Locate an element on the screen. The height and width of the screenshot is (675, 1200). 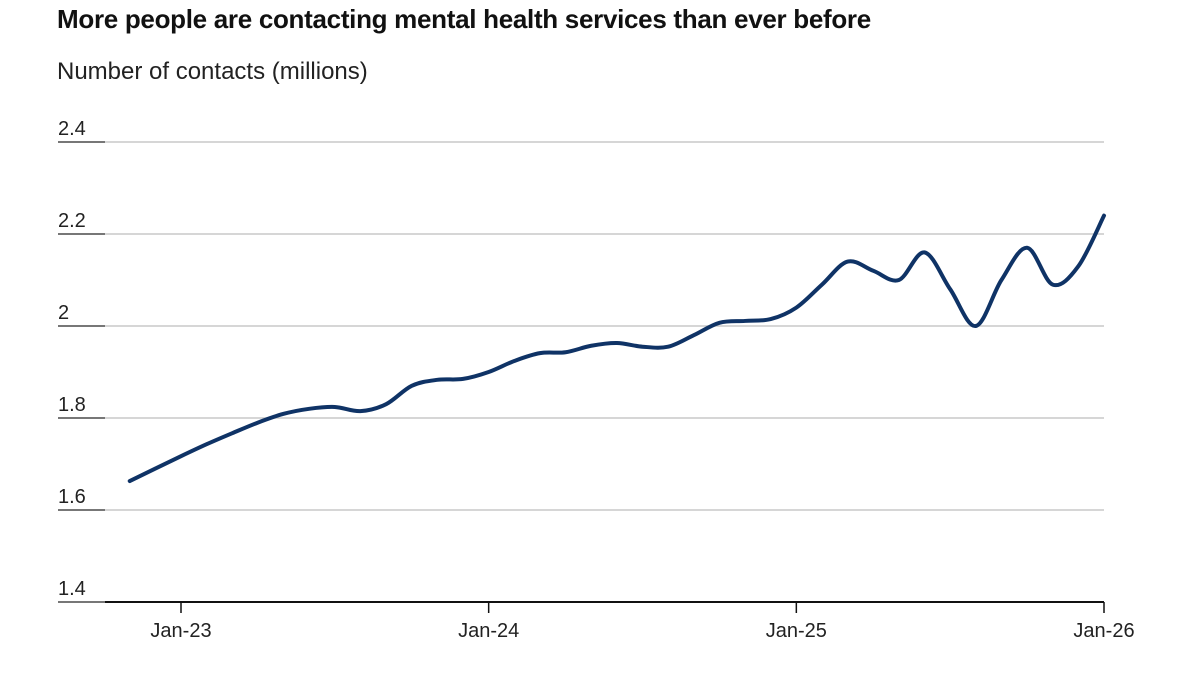
chart-subtitle: Number of contacts (millions) is located at coordinates (212, 71).